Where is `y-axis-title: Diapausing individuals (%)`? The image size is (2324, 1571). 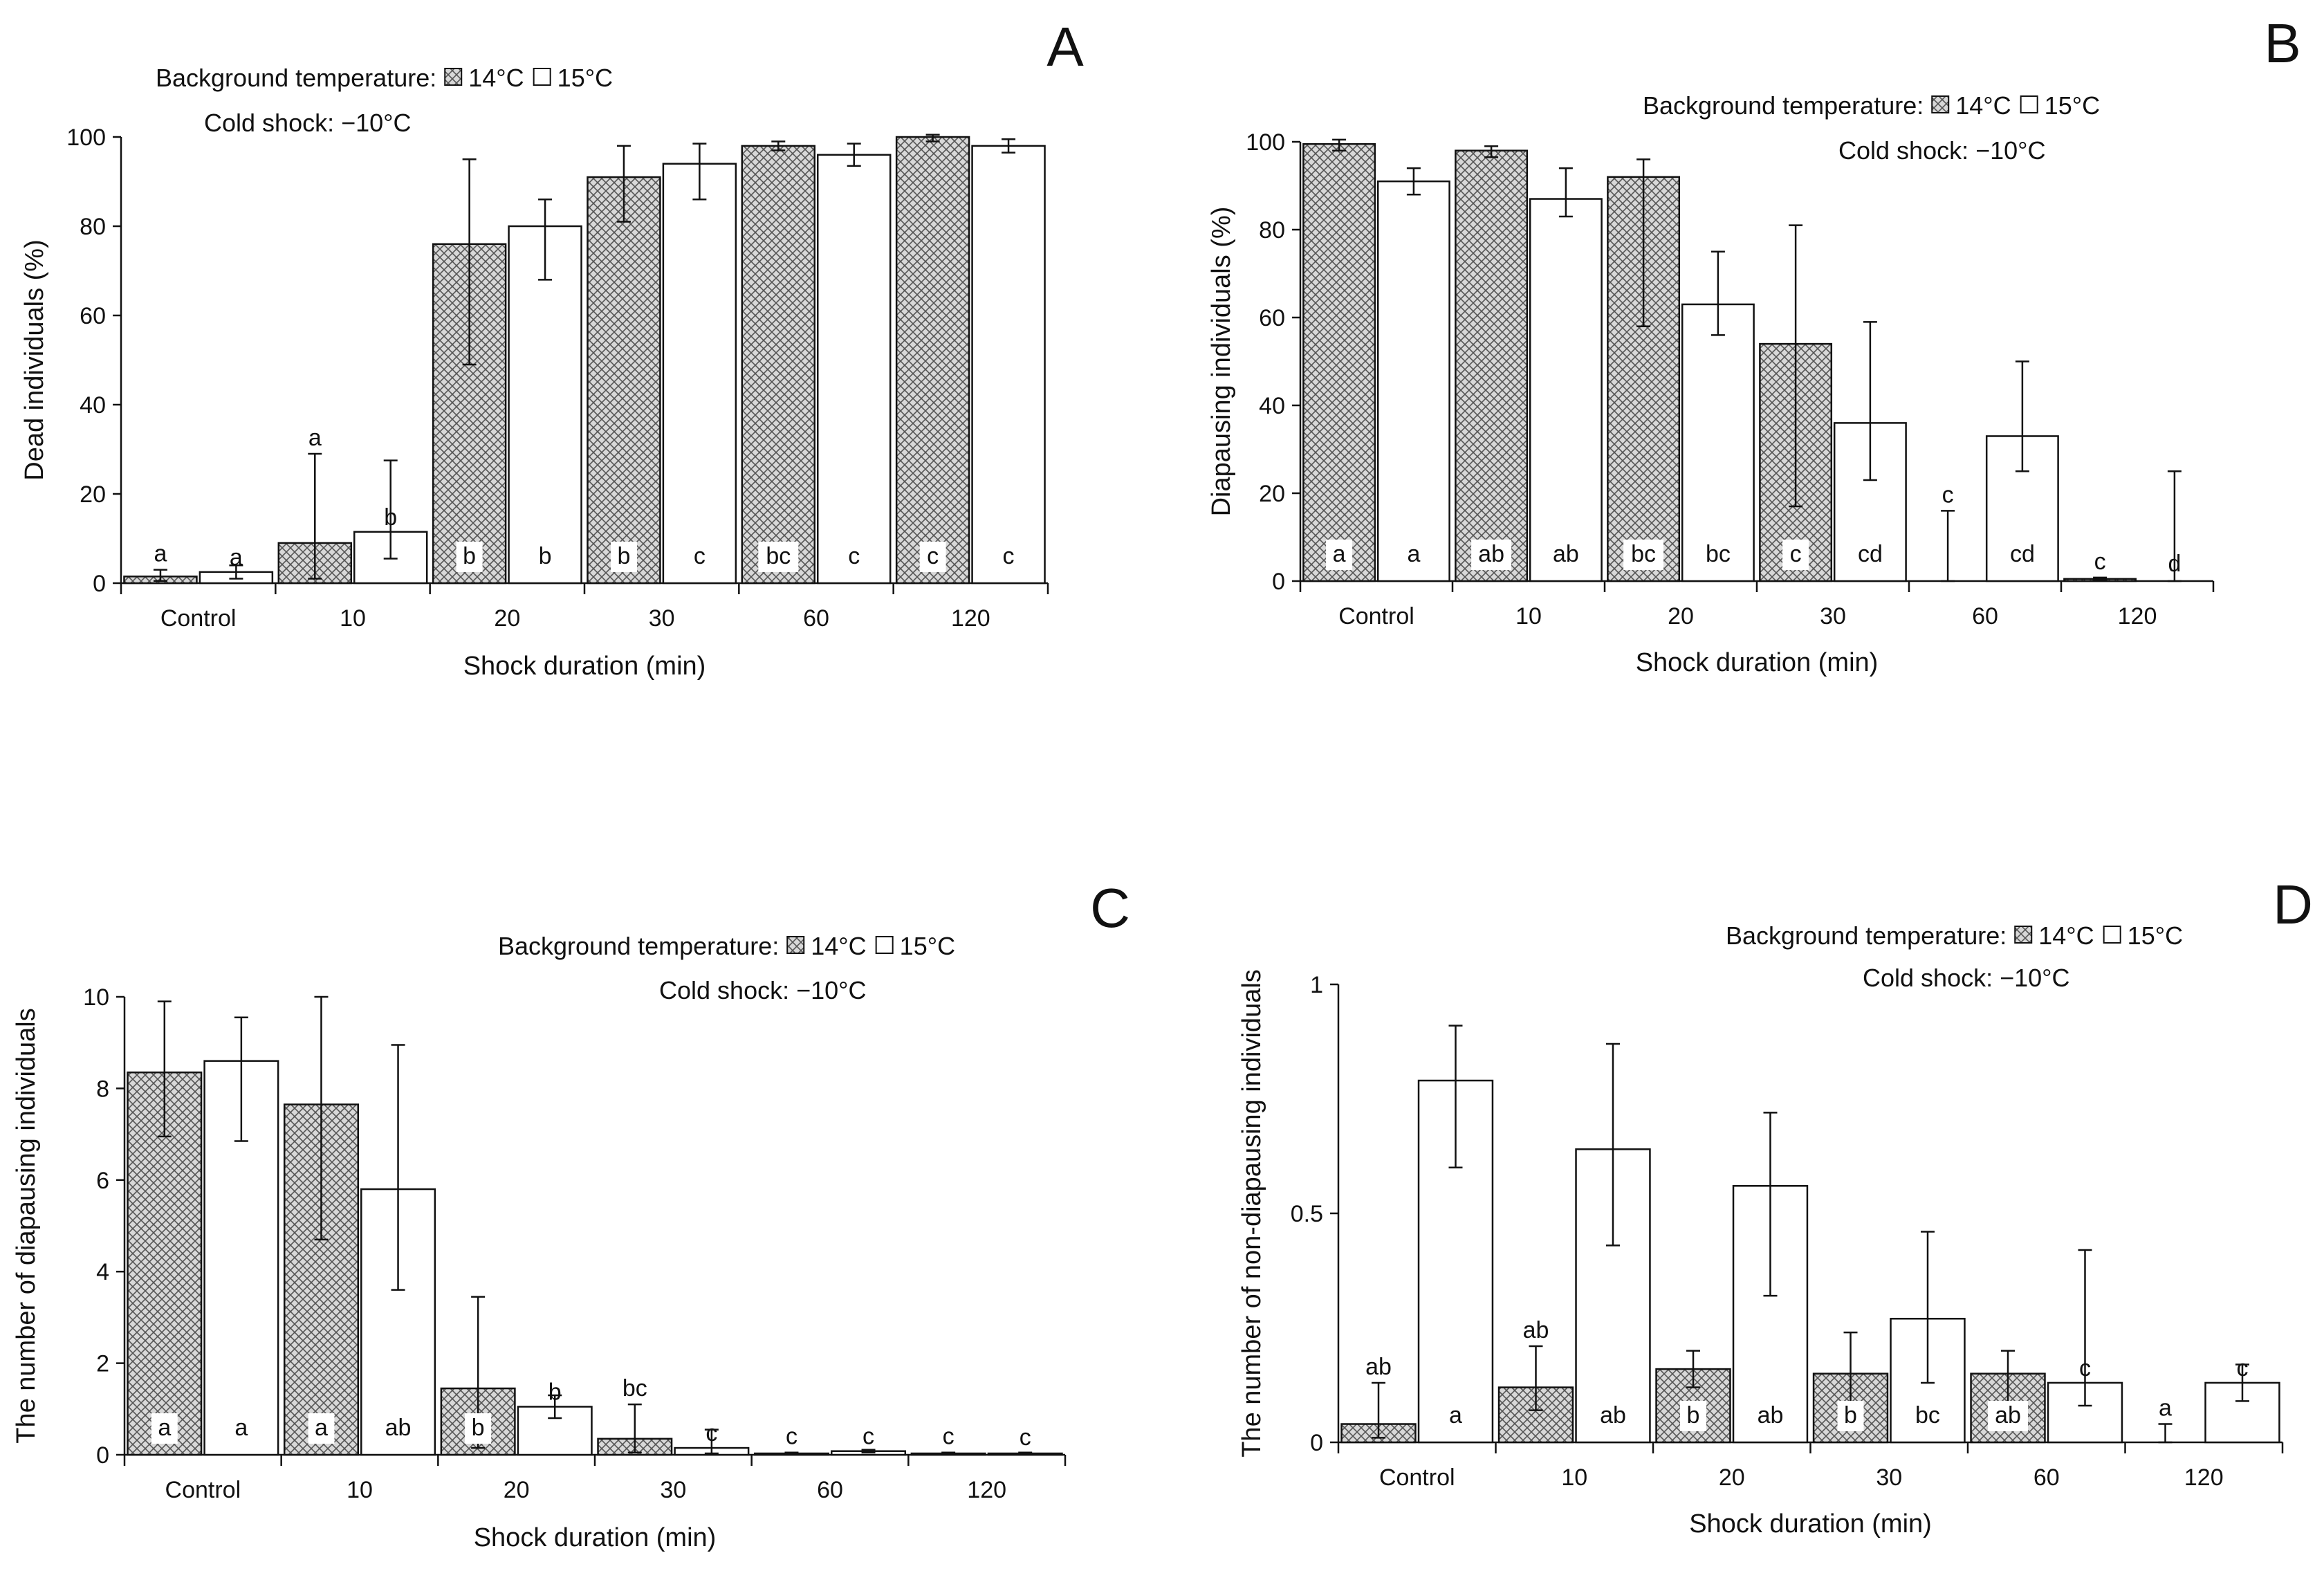 y-axis-title: Diapausing individuals (%) is located at coordinates (1221, 362).